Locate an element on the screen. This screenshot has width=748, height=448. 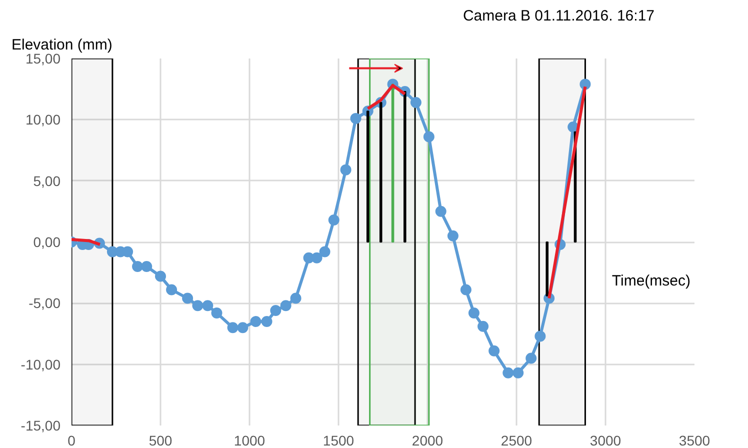
y-tick-label: 5,00 is located at coordinates (47, 180).